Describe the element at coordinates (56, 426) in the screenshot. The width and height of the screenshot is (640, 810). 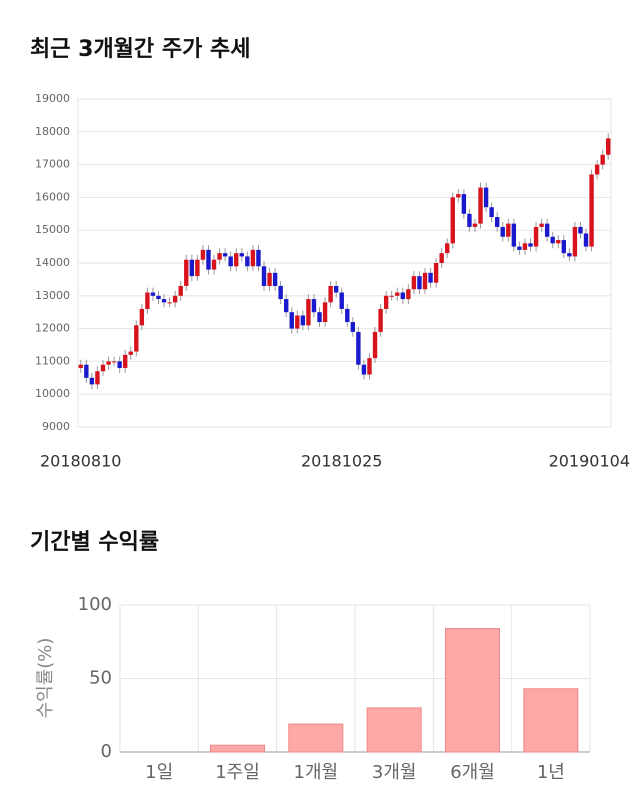
I see `y-tick-label: 9000` at that location.